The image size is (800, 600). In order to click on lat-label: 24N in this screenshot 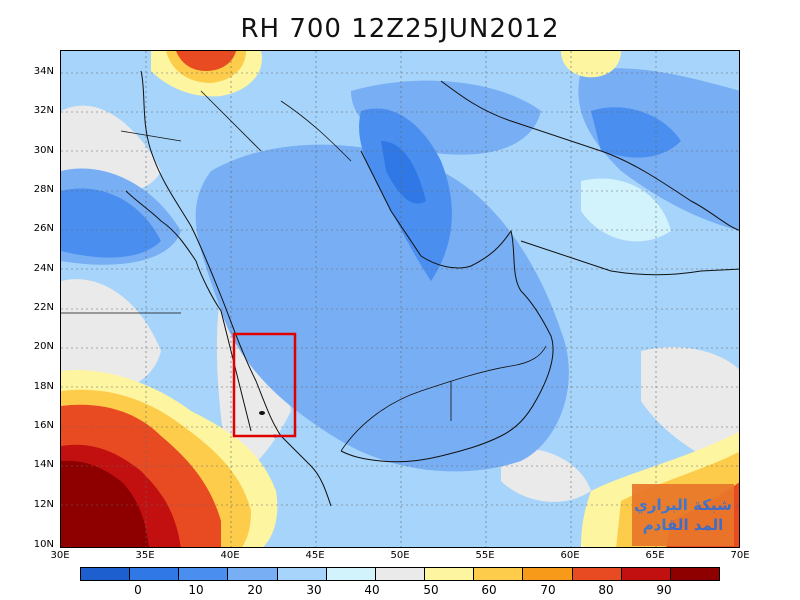, I will do `click(43, 268)`.